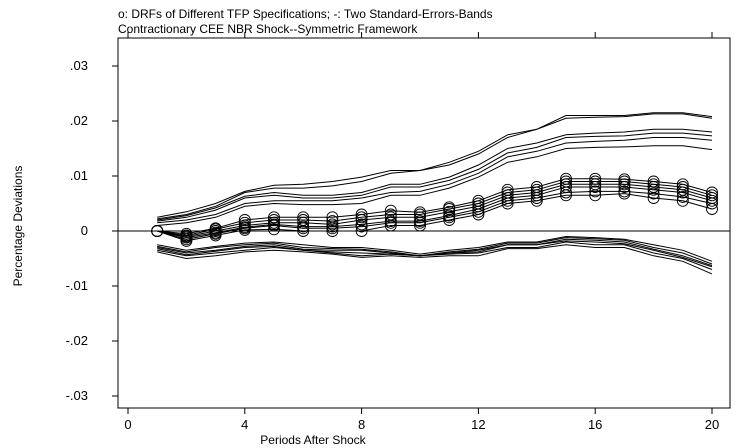 This screenshot has height=448, width=737. Describe the element at coordinates (92, 230) in the screenshot. I see `y-axis: -.03 -.02 -.01 0 .01 .02 .03` at that location.